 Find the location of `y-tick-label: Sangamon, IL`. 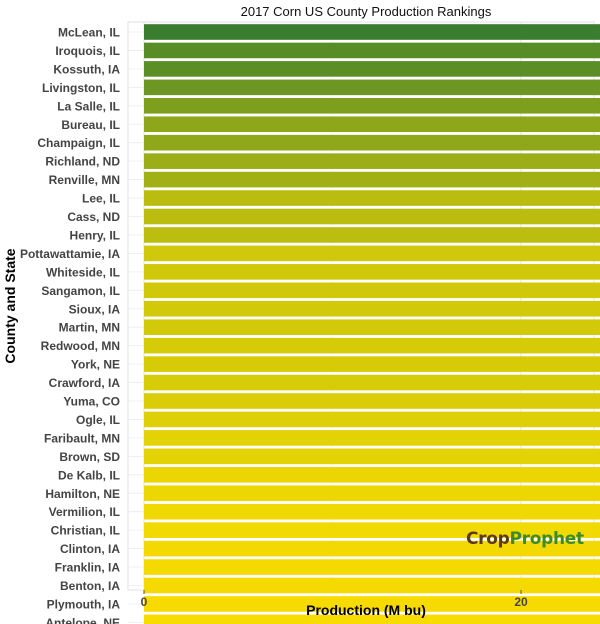

y-tick-label: Sangamon, IL is located at coordinates (80, 291).